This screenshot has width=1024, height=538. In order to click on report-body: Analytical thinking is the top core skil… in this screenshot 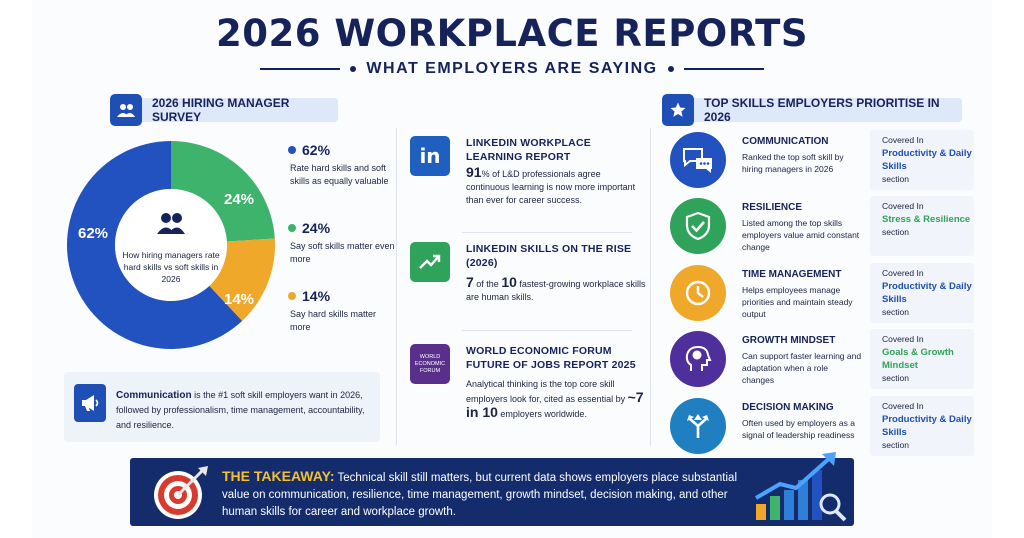, I will do `click(556, 399)`.